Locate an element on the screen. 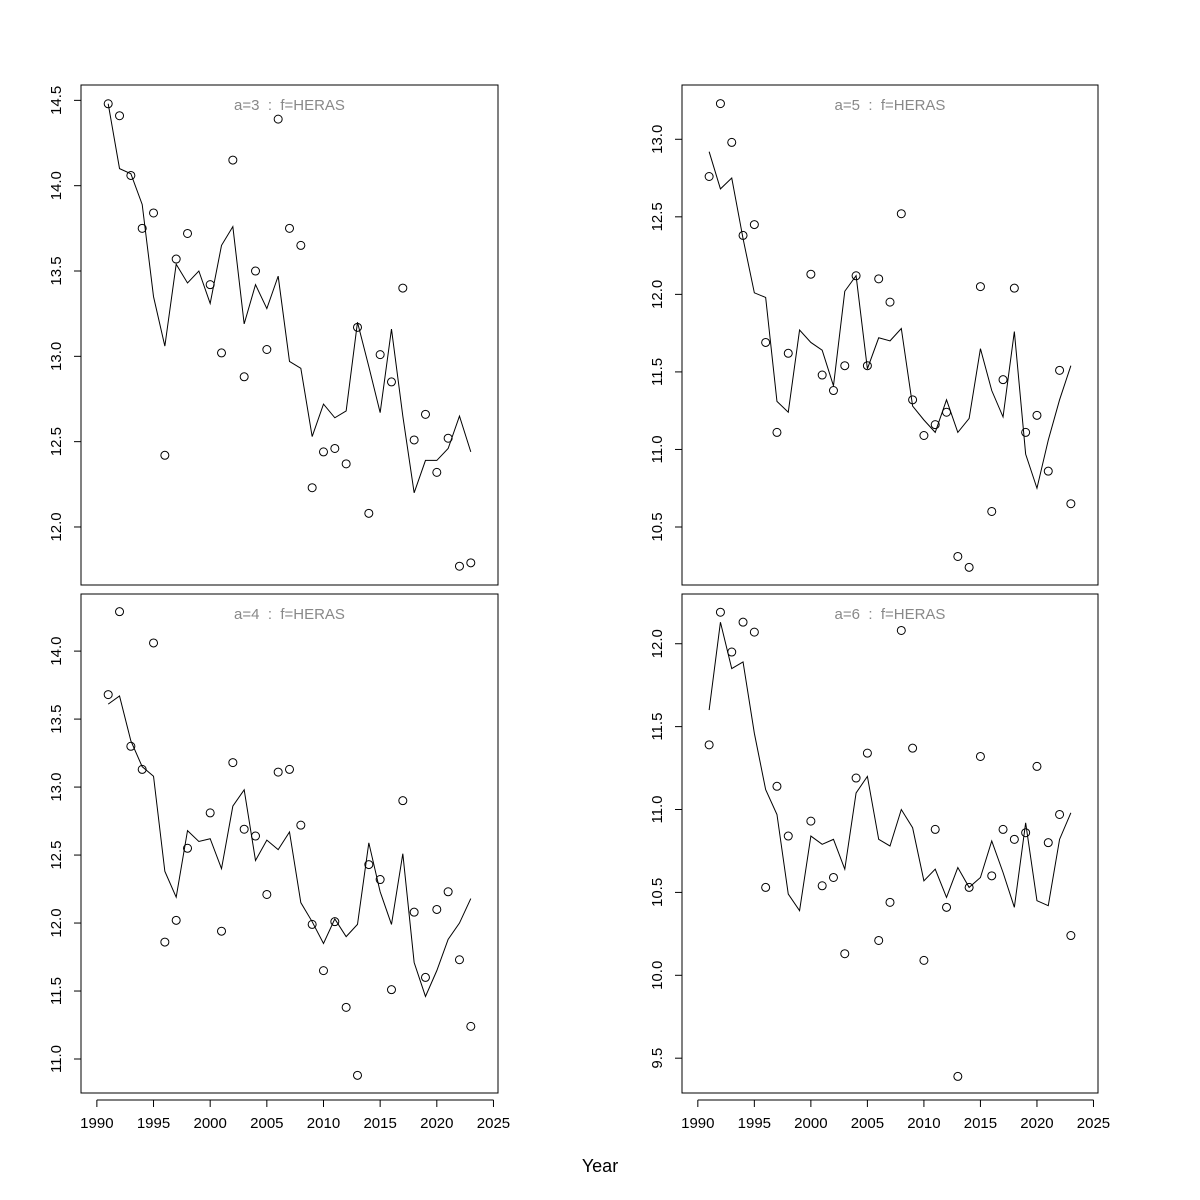  panel-title: a=4 : f=HERAS is located at coordinates (289, 614).